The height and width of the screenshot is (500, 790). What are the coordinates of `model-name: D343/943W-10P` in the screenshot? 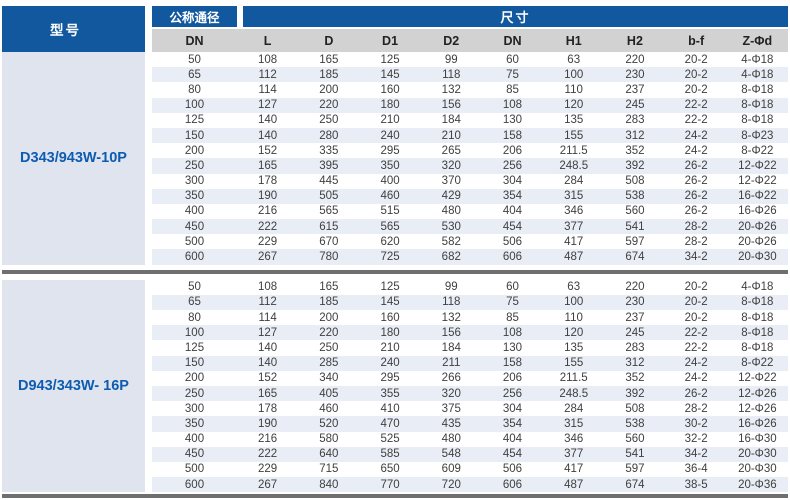 It's located at (73, 158).